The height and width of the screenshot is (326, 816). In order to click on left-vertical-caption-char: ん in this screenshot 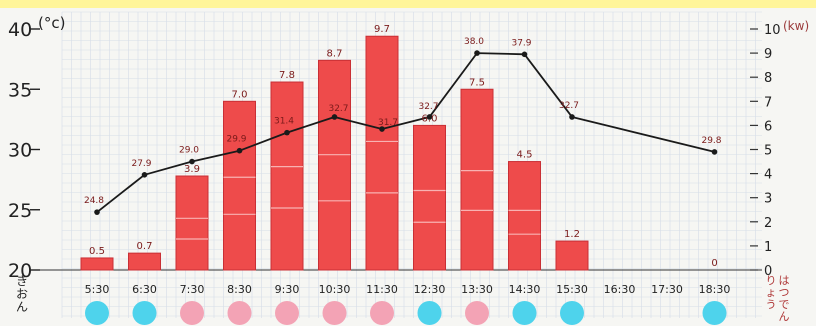, I will do `click(22, 307)`.